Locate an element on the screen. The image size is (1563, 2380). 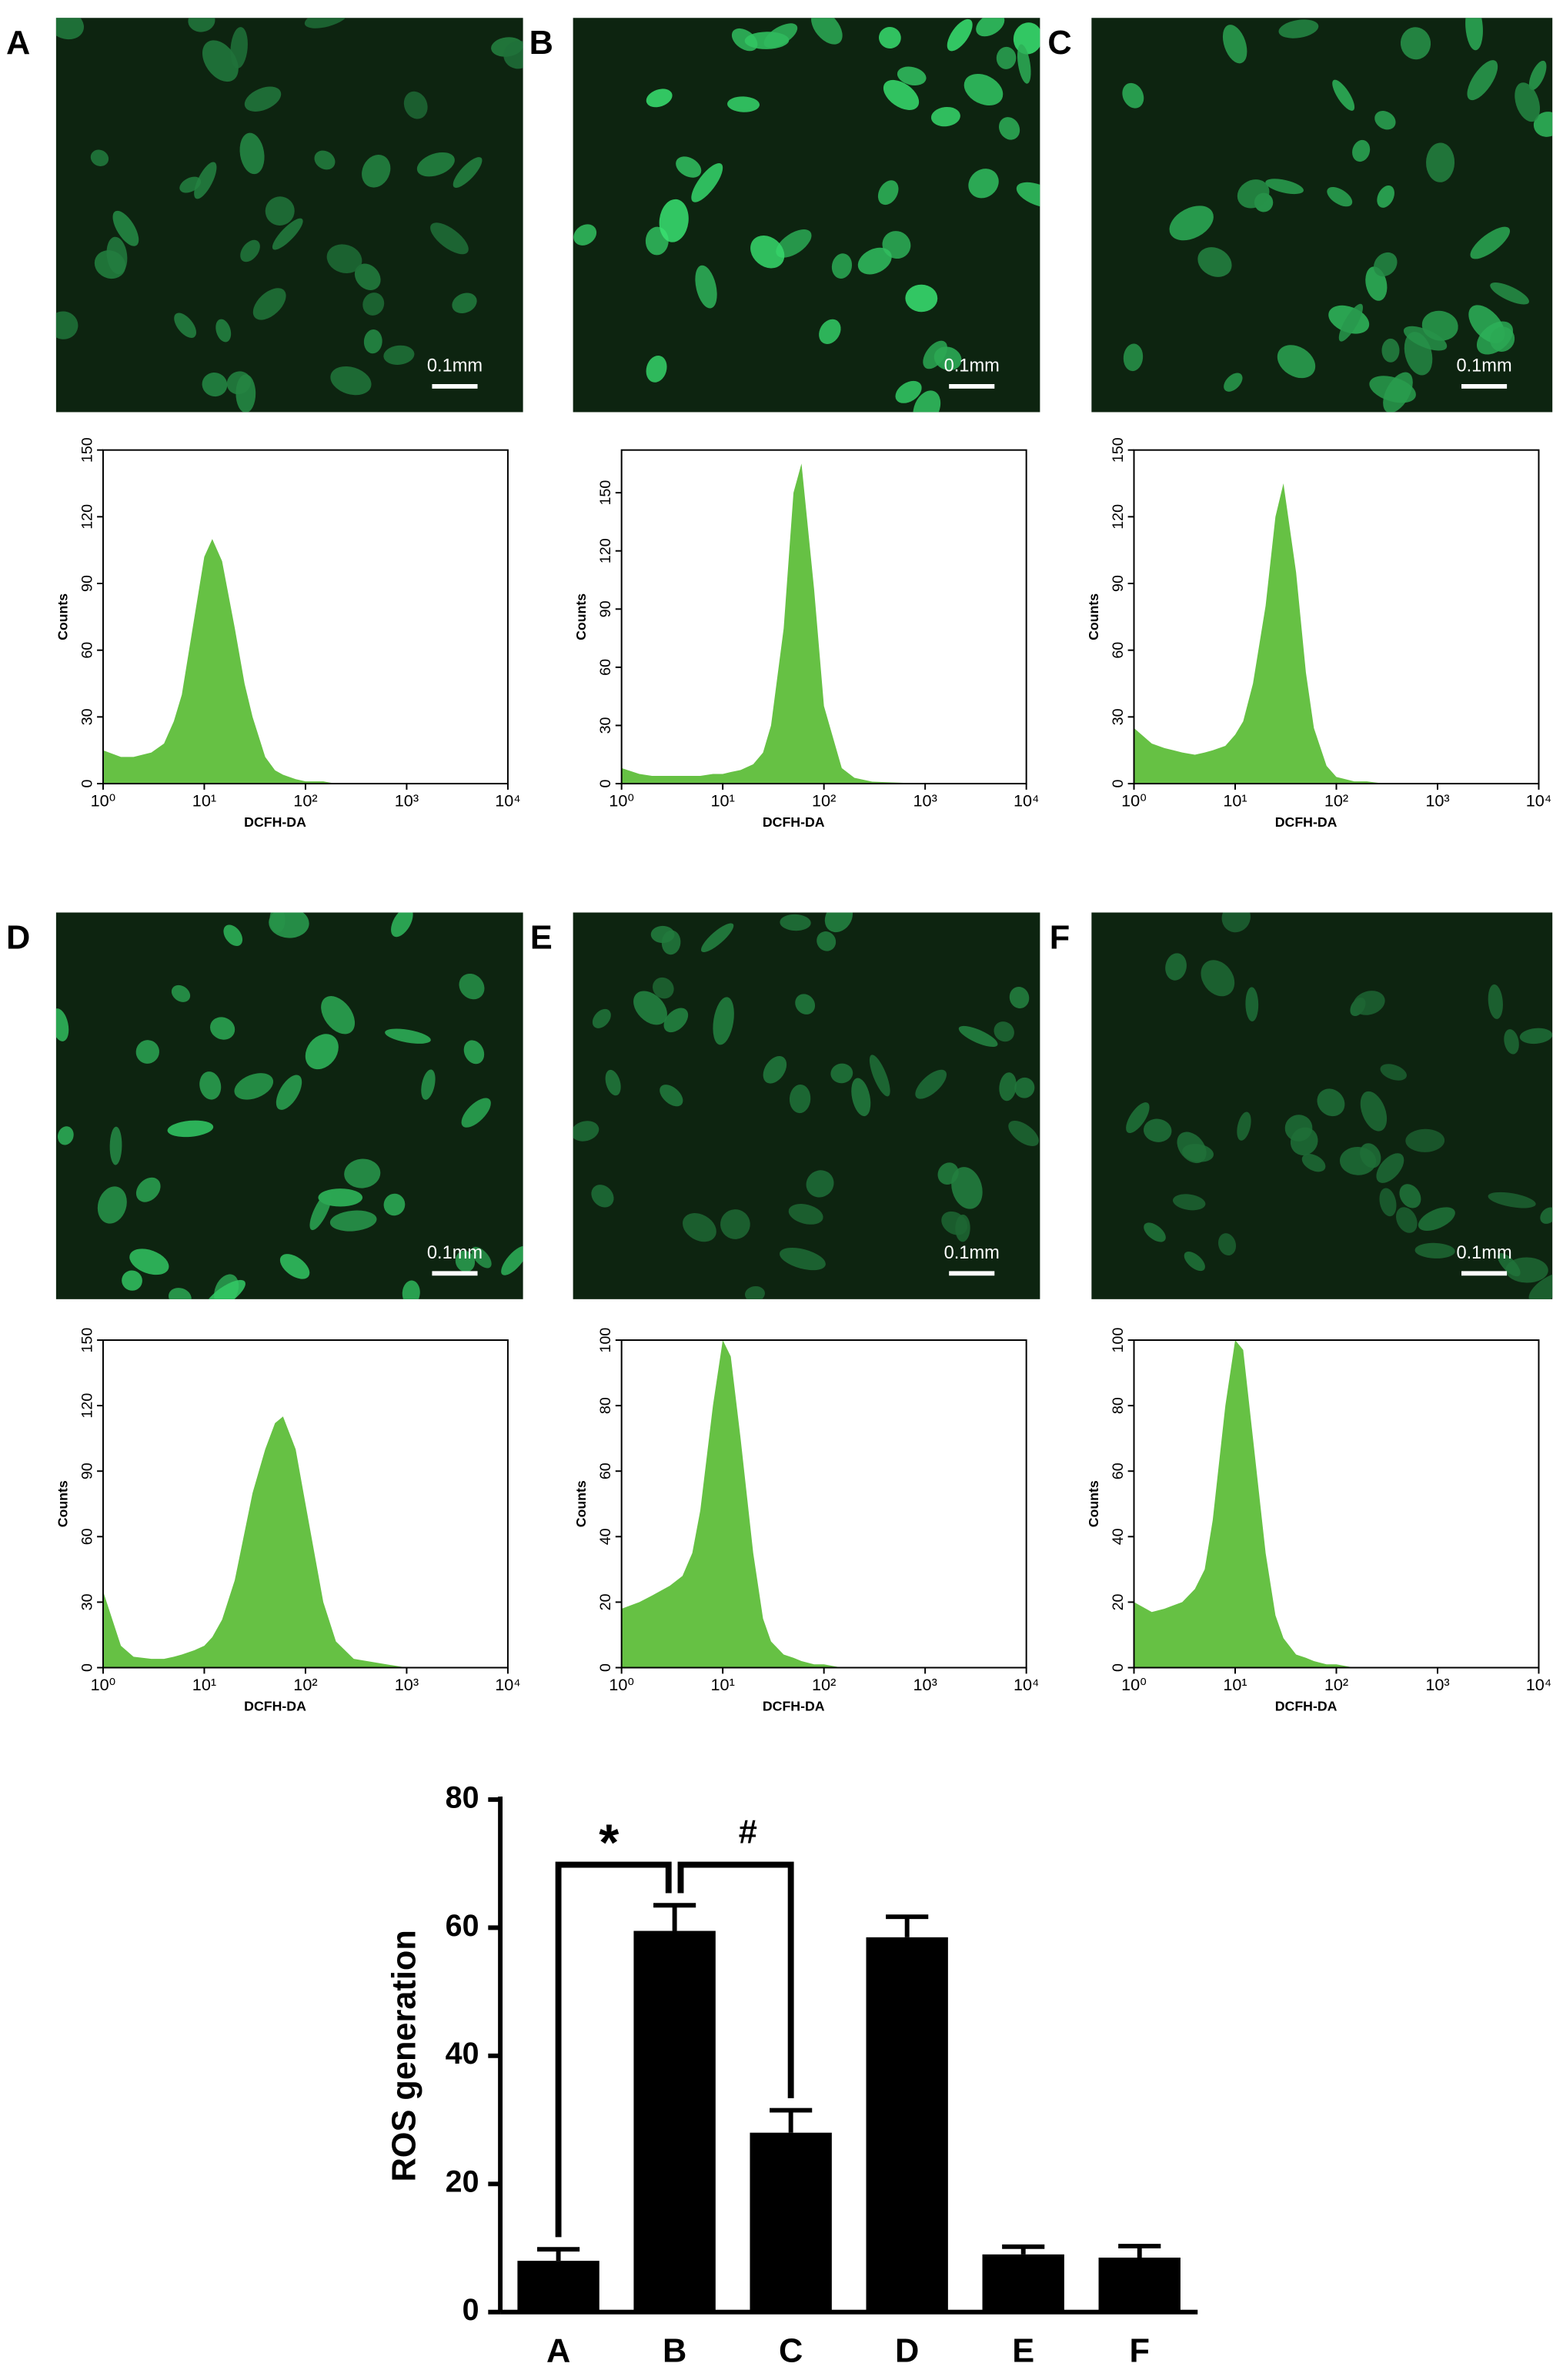
x-tick-label: E is located at coordinates (1023, 2350).